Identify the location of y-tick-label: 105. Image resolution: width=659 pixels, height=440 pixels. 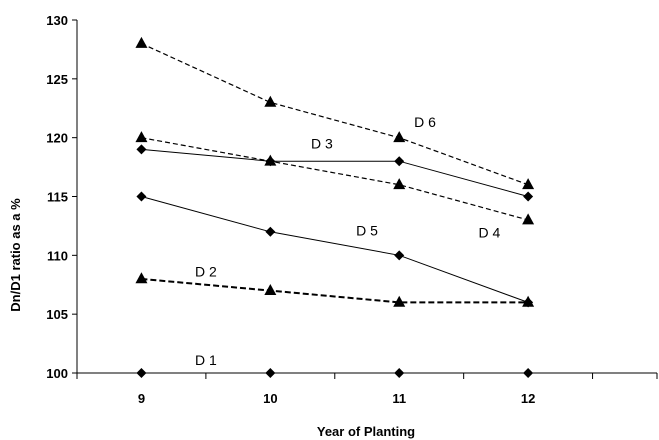
(57, 314).